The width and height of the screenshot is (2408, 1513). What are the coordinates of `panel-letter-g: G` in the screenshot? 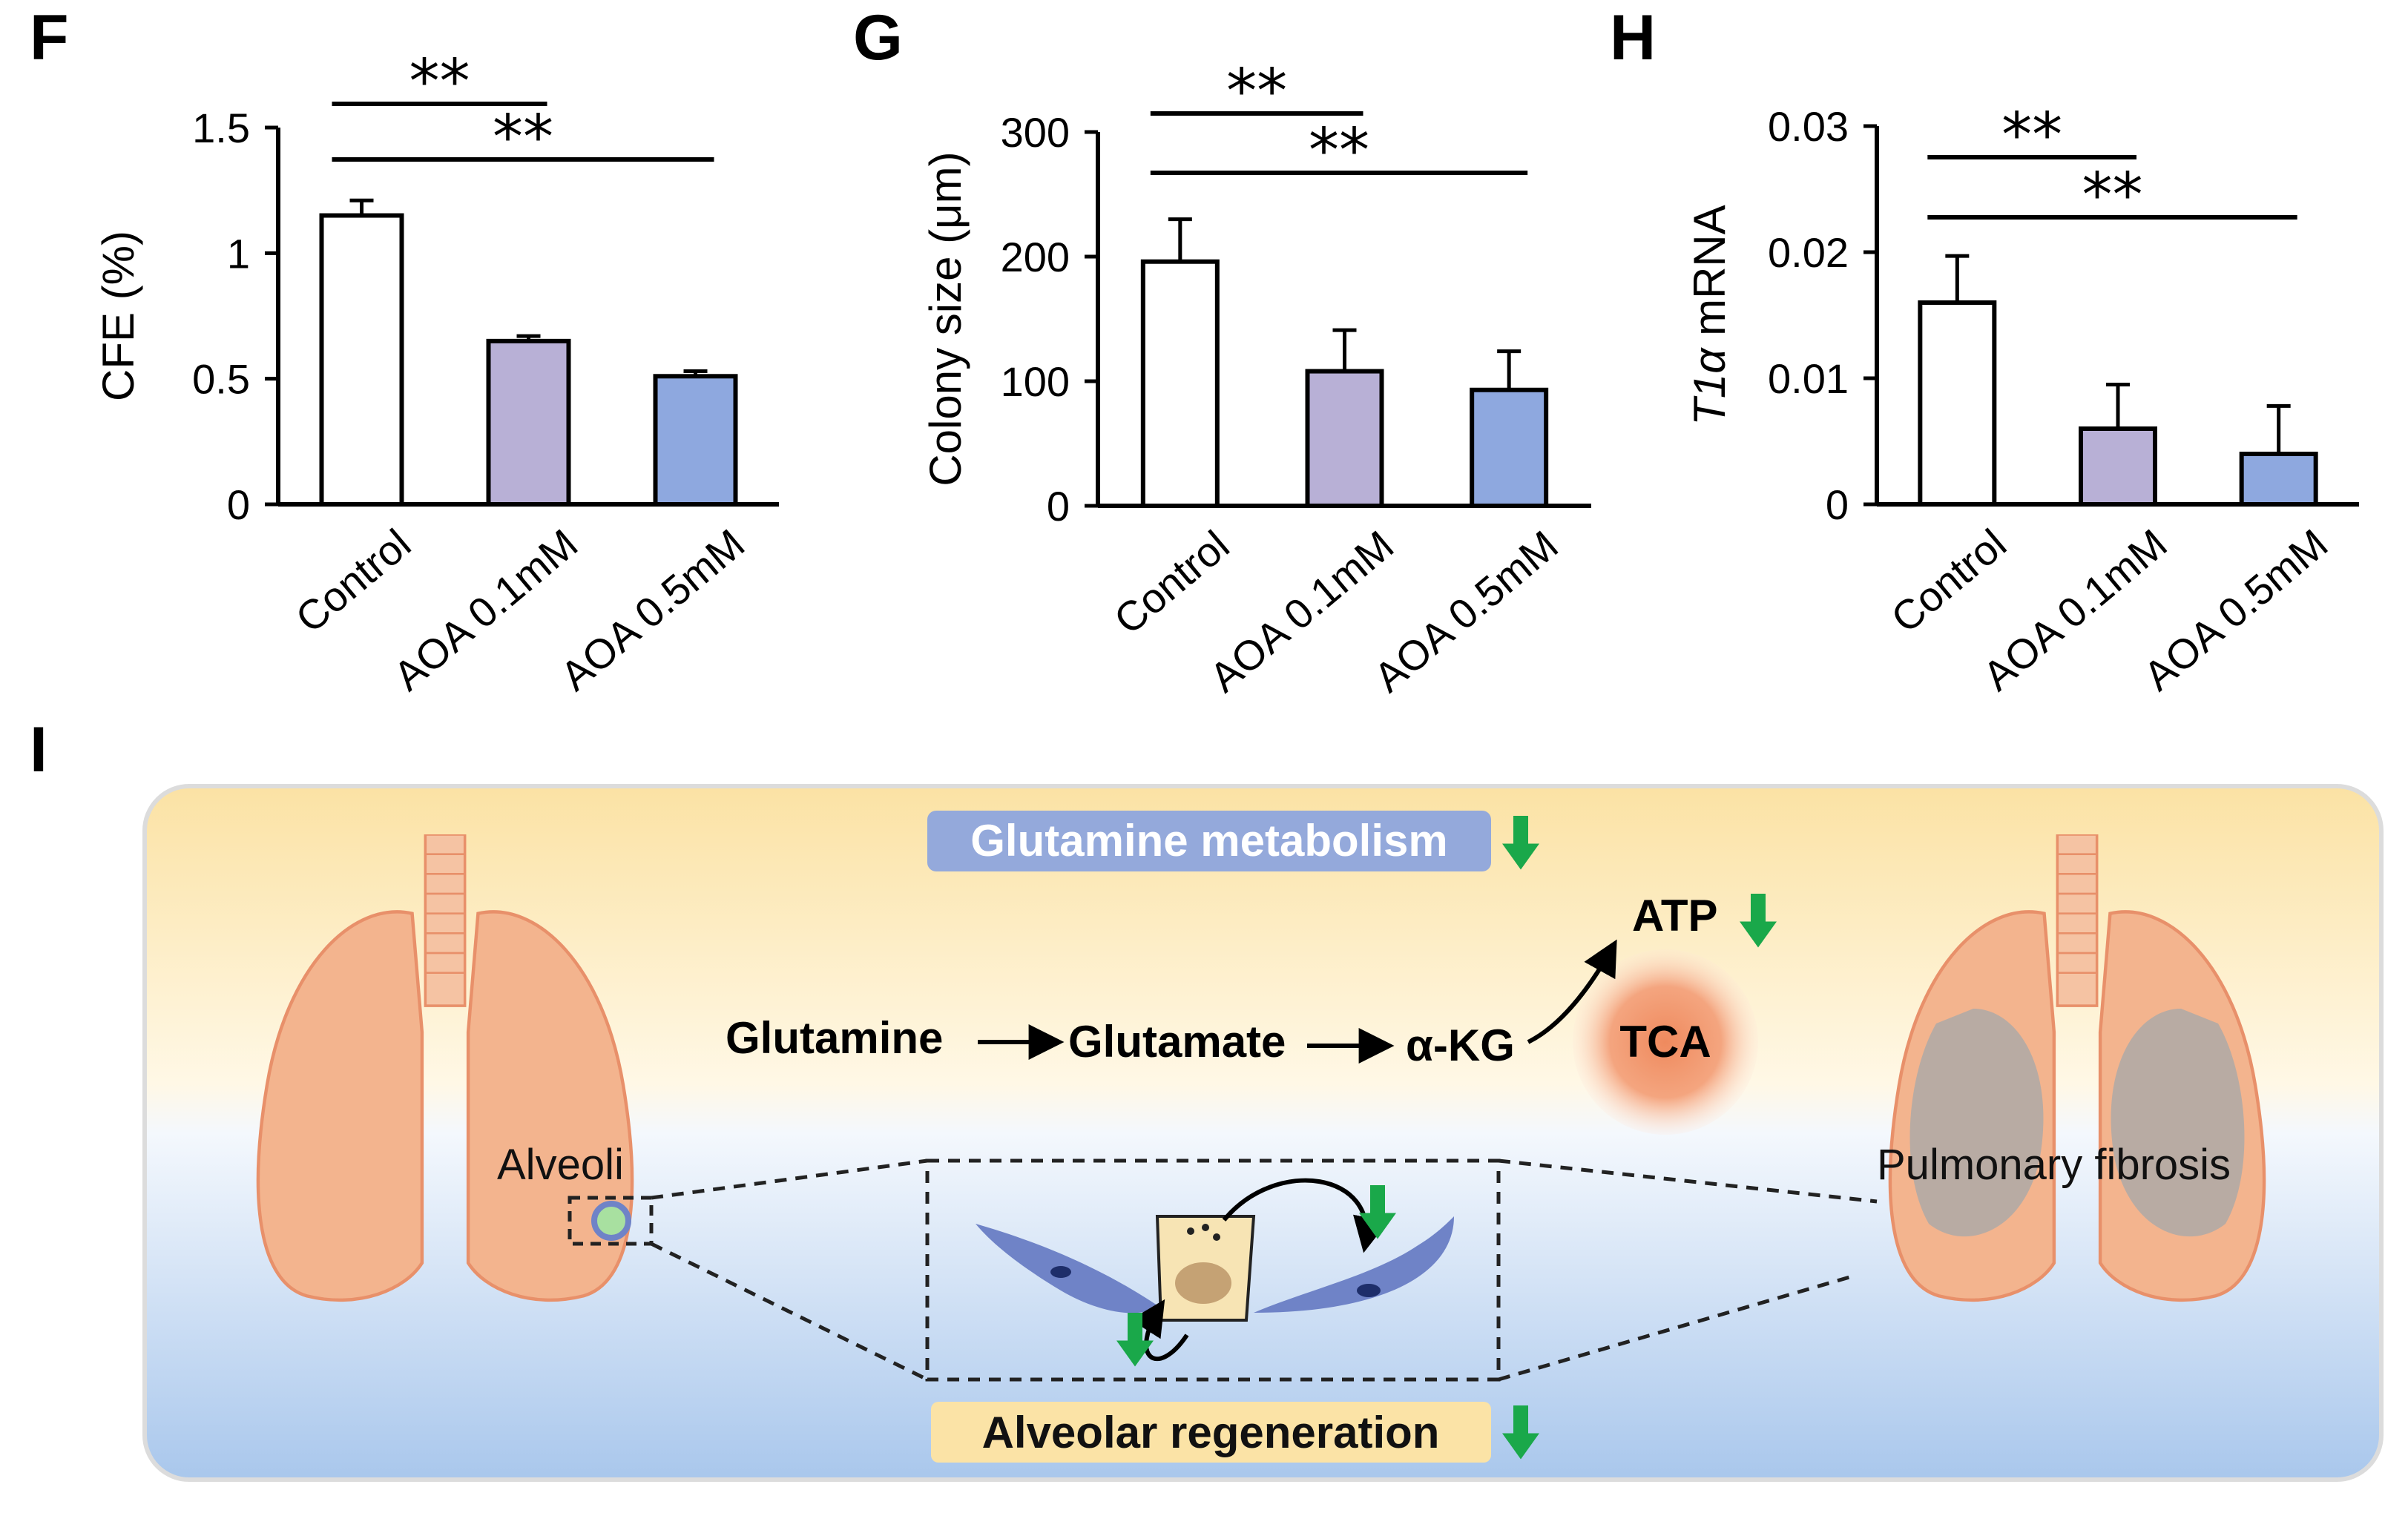 It's located at (878, 37).